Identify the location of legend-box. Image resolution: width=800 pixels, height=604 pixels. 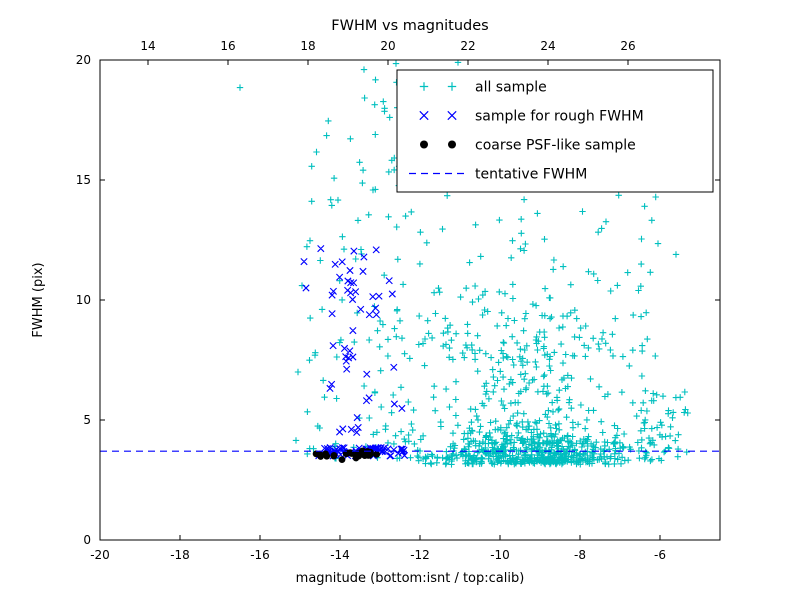
(555, 131).